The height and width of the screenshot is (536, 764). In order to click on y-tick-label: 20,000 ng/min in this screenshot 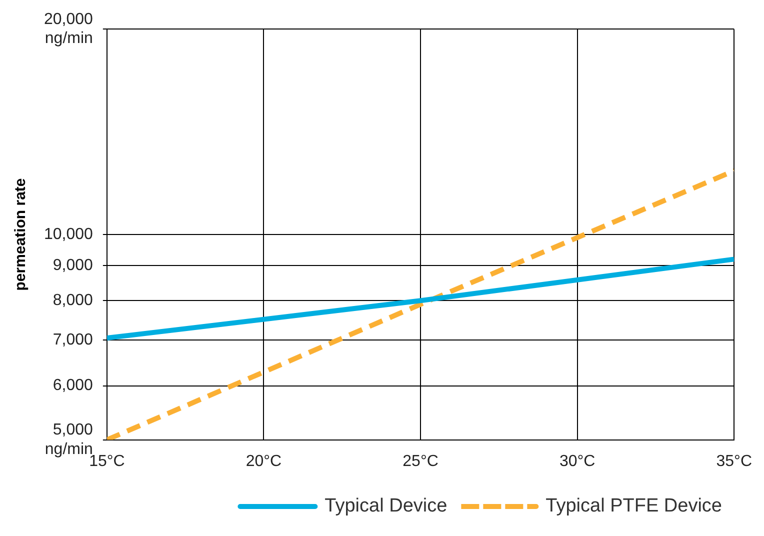, I will do `click(69, 29)`.